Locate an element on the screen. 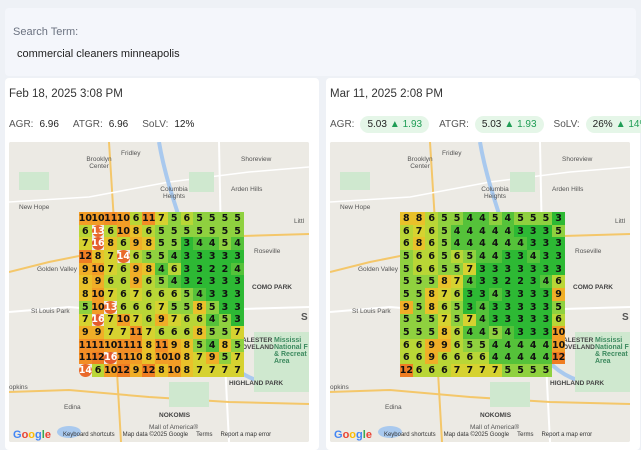  place-mall: Mall of America® is located at coordinates (495, 427).